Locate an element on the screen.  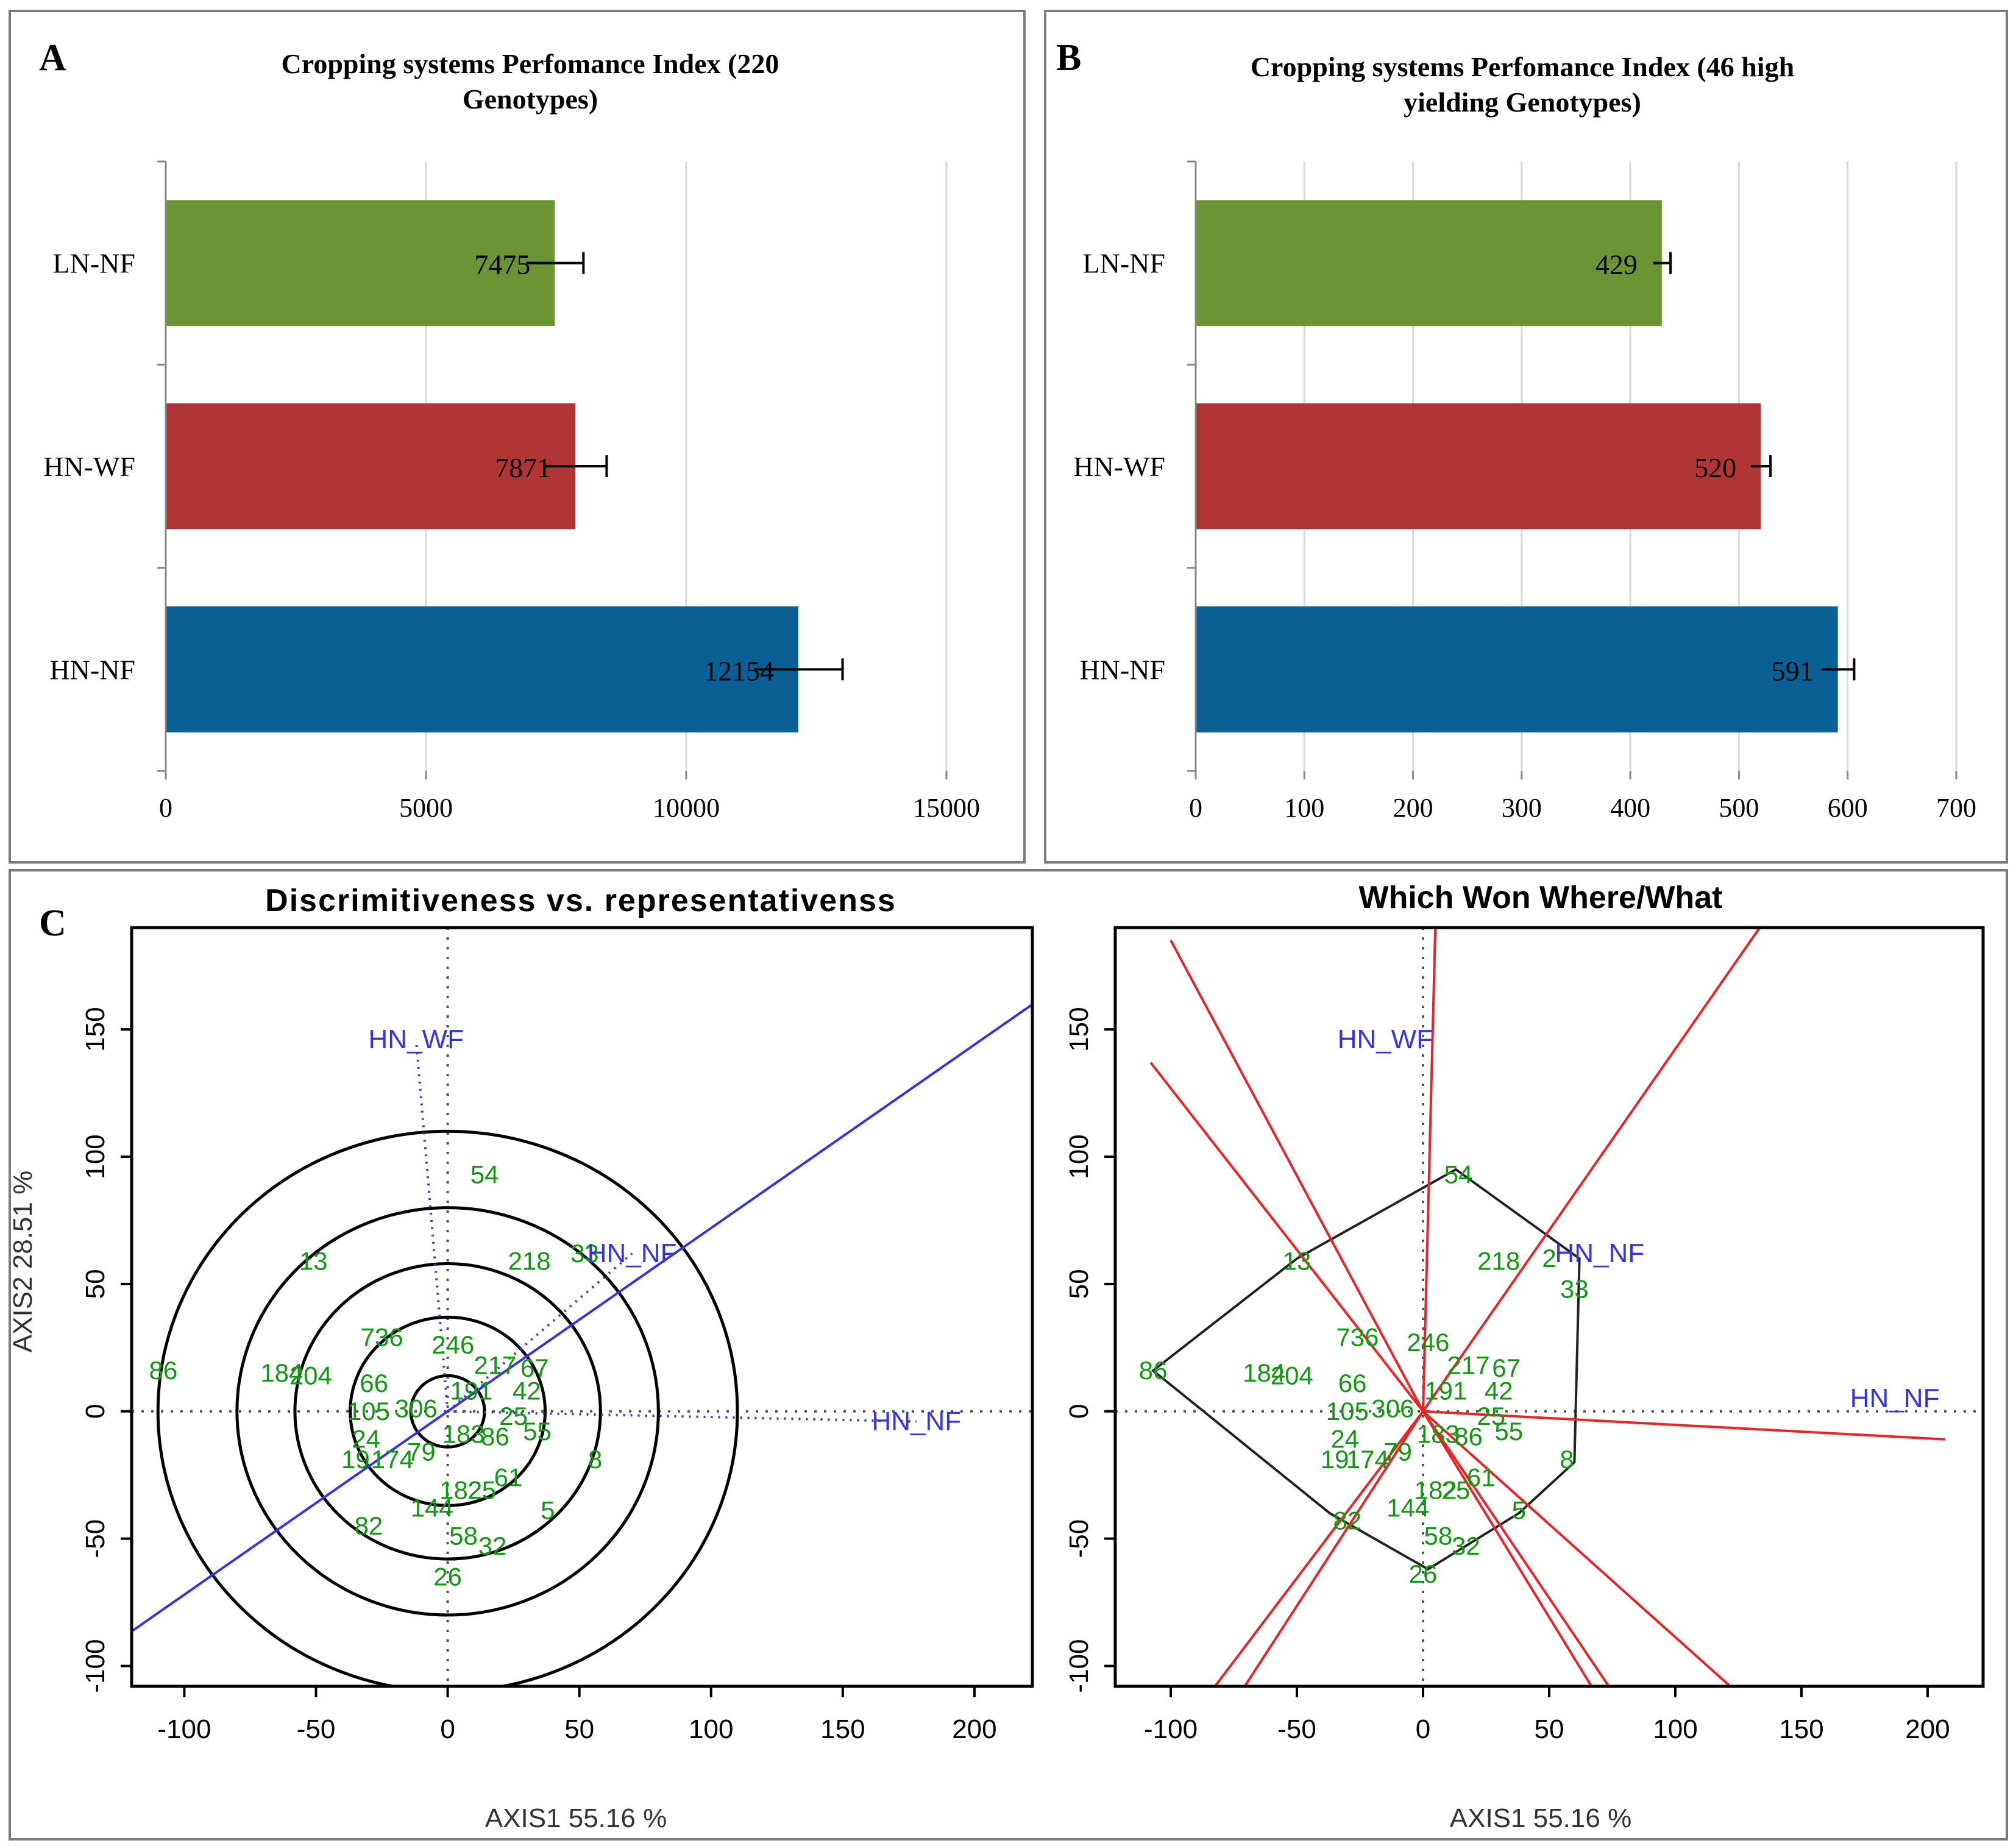
chartB-xtick-label-4: 400 is located at coordinates (1630, 808).